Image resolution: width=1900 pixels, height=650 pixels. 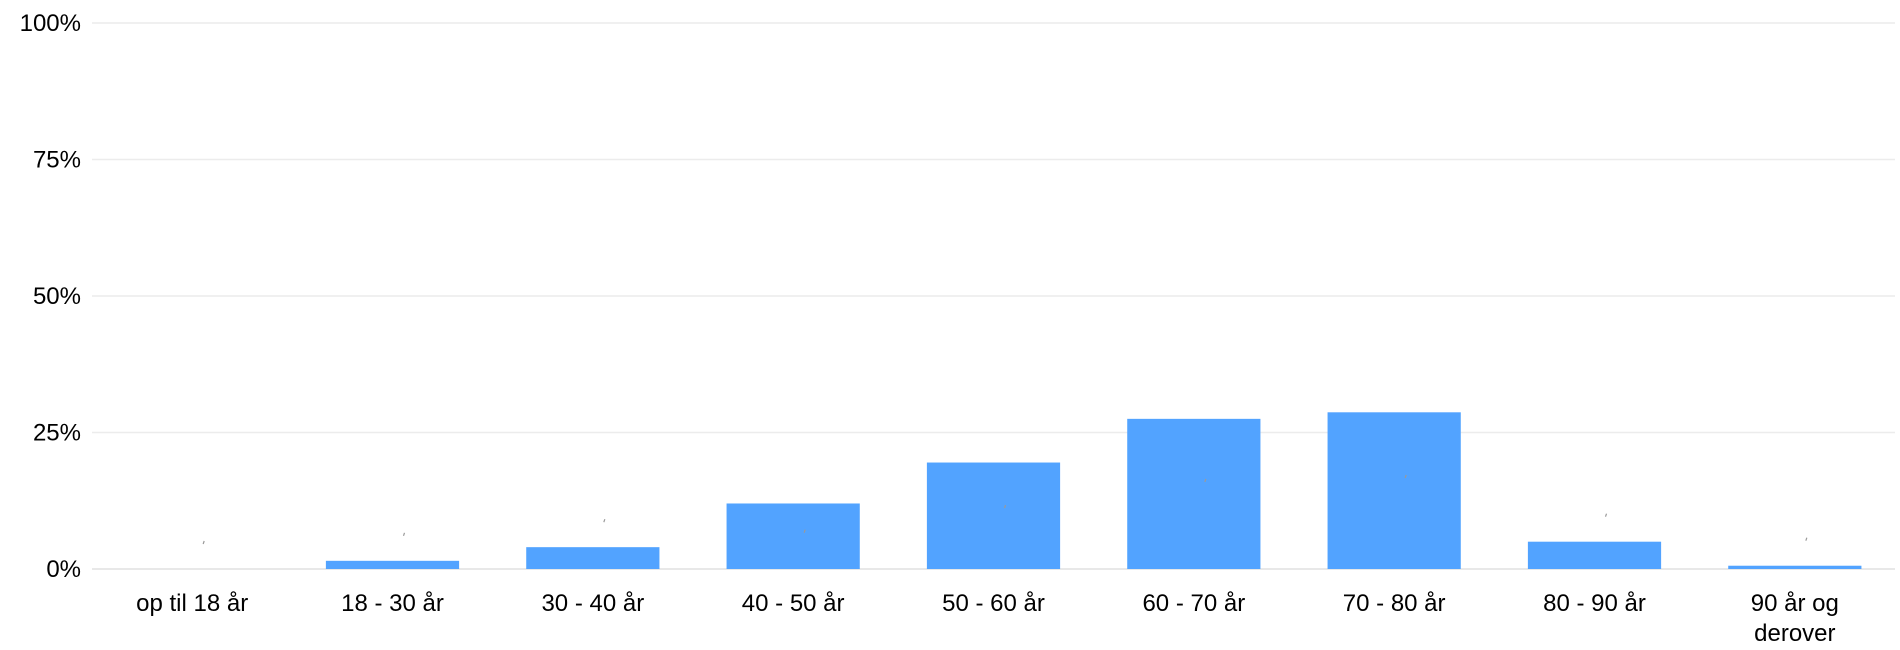 What do you see at coordinates (1795, 618) in the screenshot?
I see `x-tick-label: 90 år og derover` at bounding box center [1795, 618].